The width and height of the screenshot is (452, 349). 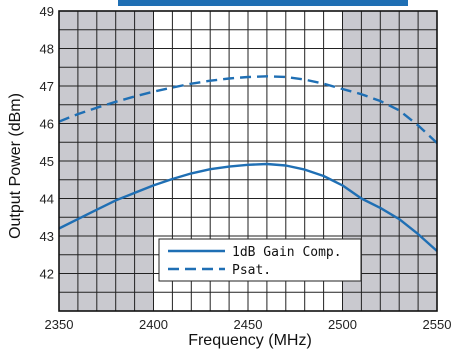 What do you see at coordinates (47, 11) in the screenshot?
I see `y-tick-label: 49` at bounding box center [47, 11].